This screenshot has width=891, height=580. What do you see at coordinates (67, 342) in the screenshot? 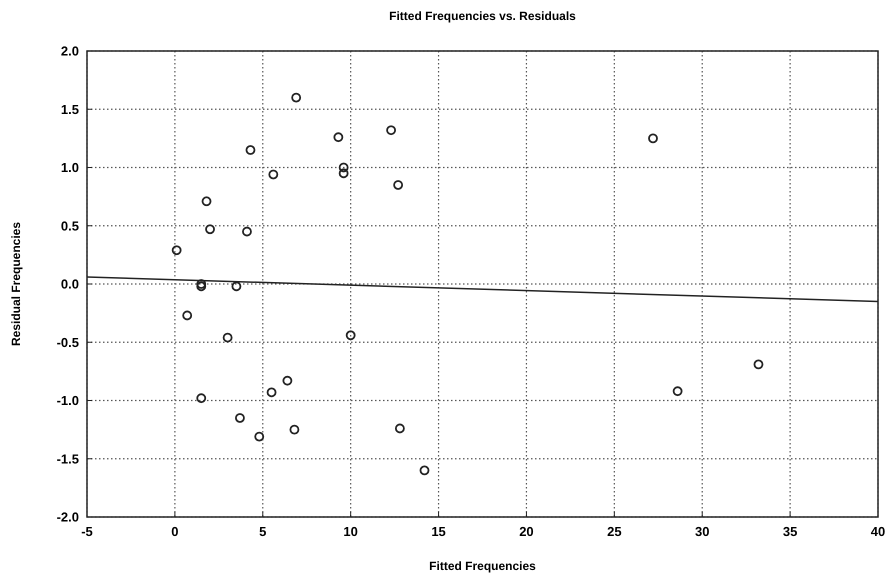
I see `y-tick-label: -0.5` at bounding box center [67, 342].